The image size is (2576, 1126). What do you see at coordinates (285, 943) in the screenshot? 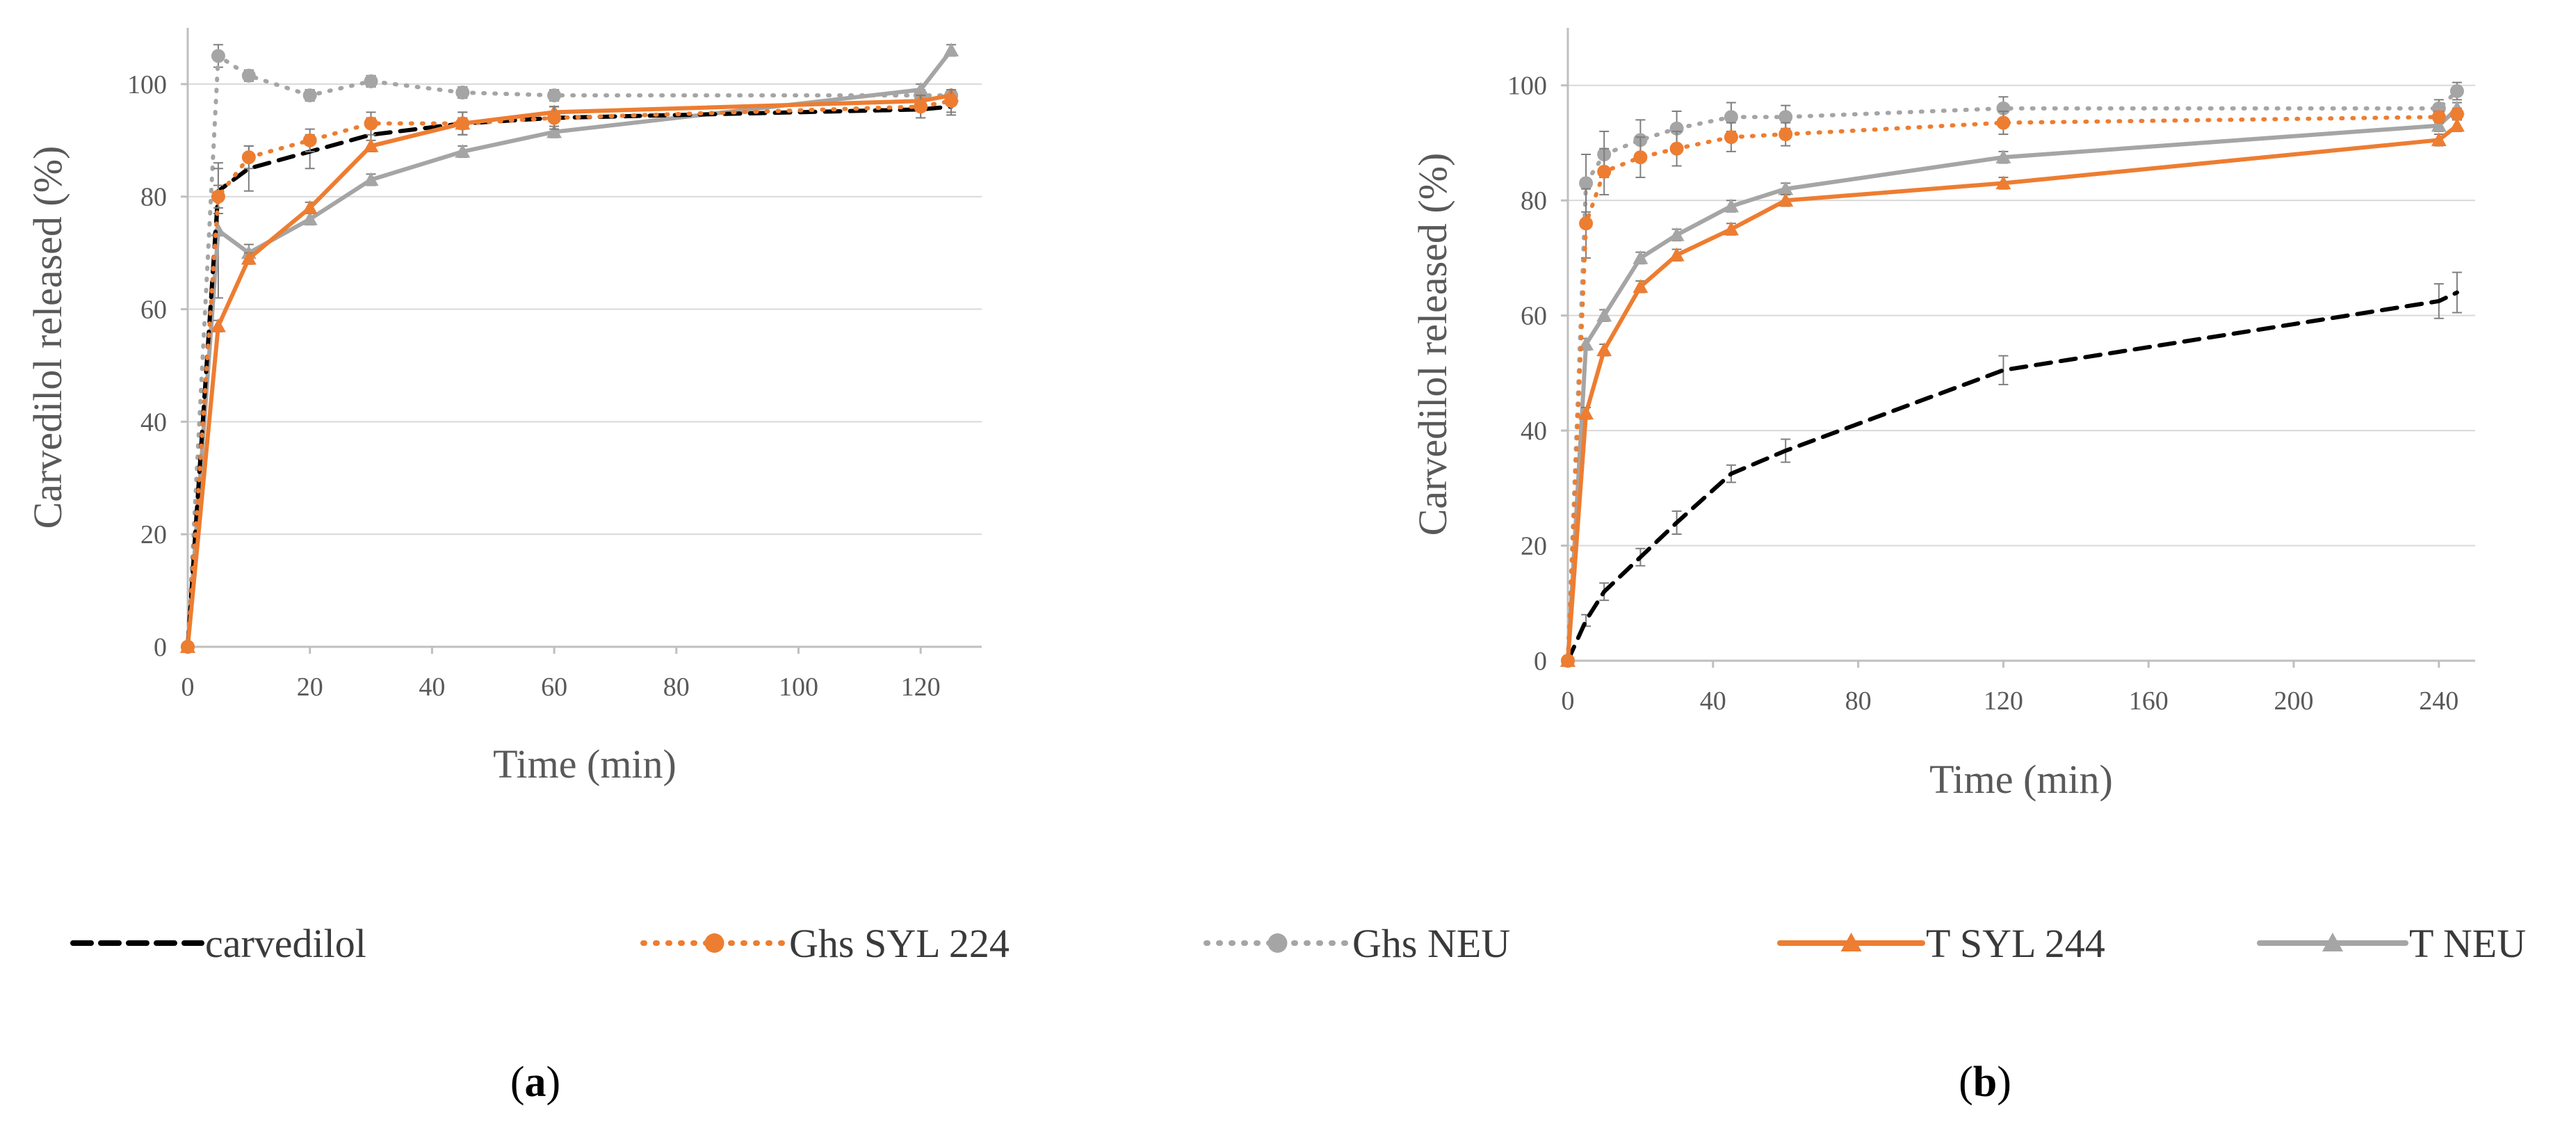
I see `legend-label: carvedilol` at bounding box center [285, 943].